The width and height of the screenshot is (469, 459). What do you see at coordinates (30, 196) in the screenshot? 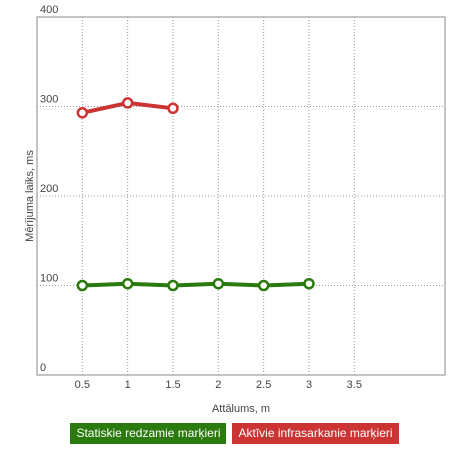
I see `y-axis-label: Mērījuma laiks, ms` at bounding box center [30, 196].